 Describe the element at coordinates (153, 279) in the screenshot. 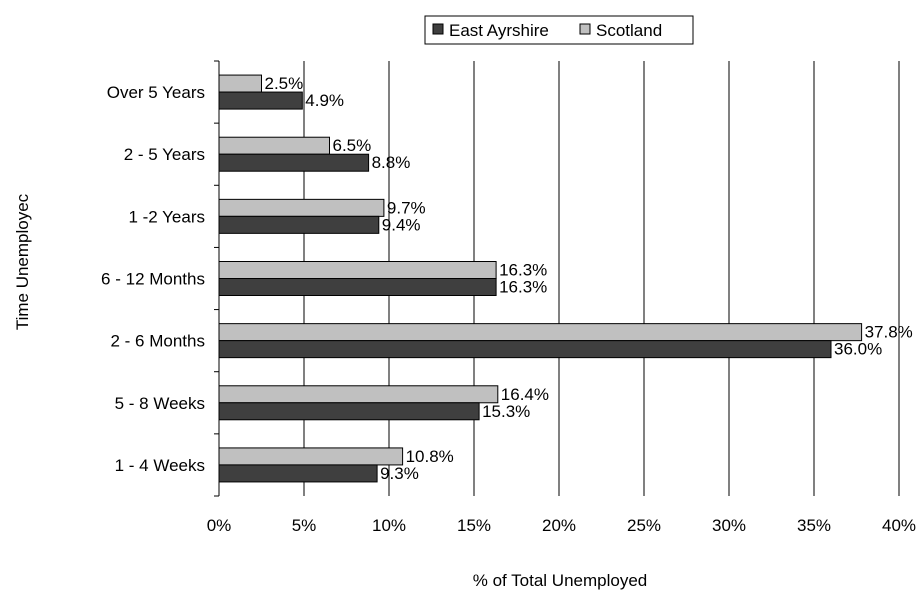

I see `category-label: 6 - 12 Months` at that location.